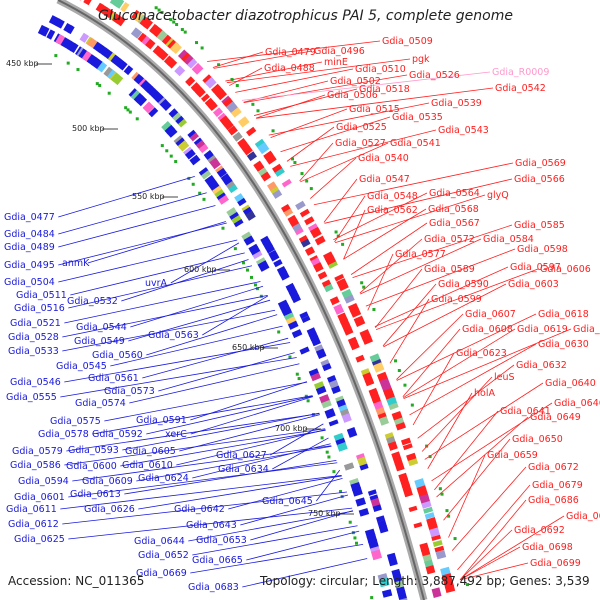 Image resolution: width=600 pixels, height=600 pixels. What do you see at coordinates (415, 143) in the screenshot?
I see `gene-label: Gdia_0541` at bounding box center [415, 143].